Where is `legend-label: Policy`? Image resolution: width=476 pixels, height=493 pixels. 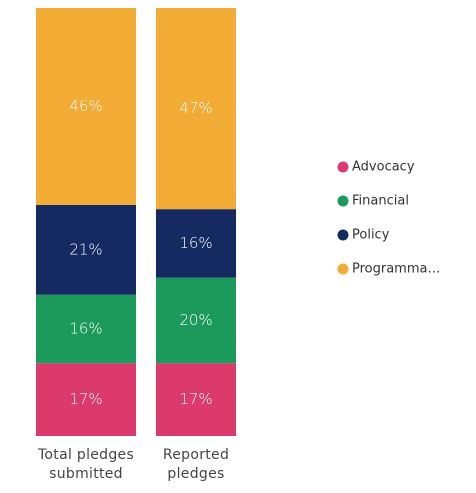 legend-label: Policy is located at coordinates (371, 235).